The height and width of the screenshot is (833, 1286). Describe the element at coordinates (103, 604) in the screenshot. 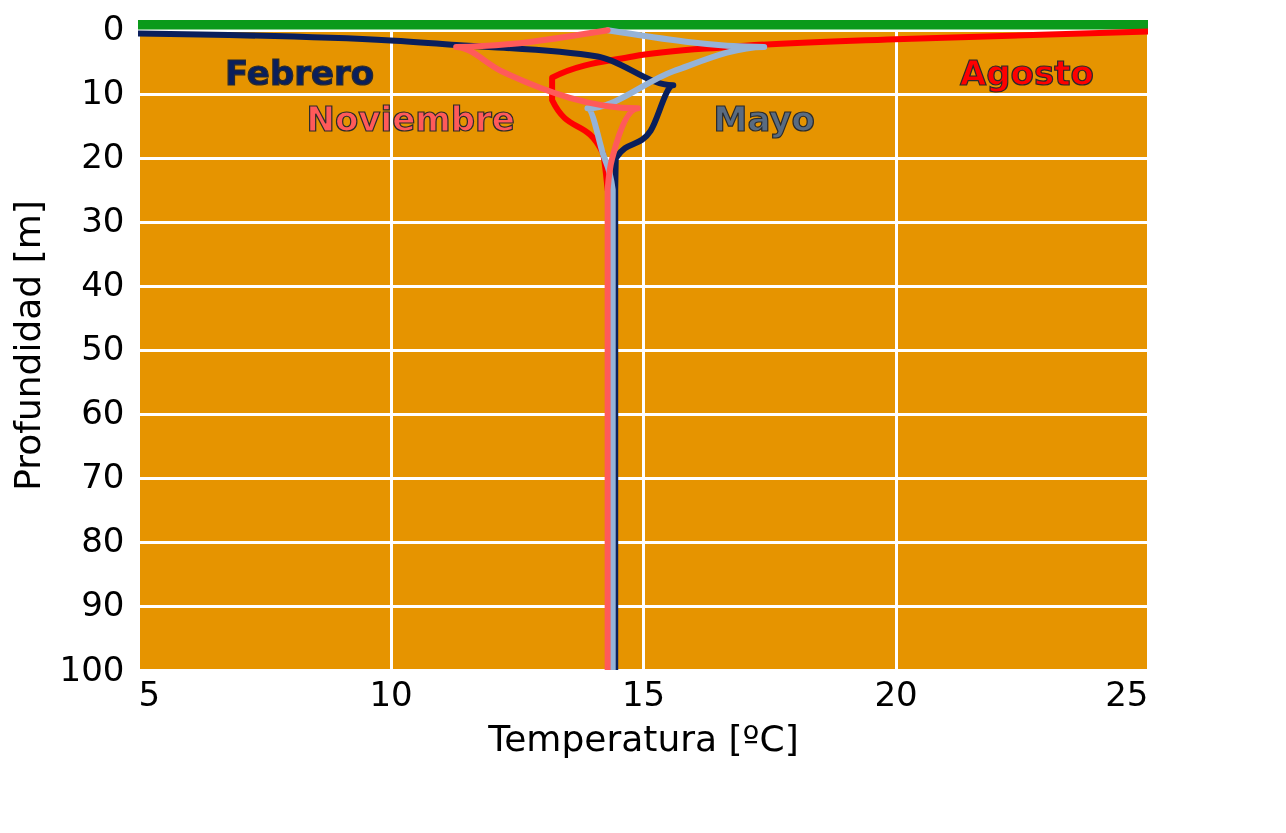

I see `y-tick-label: 90` at that location.